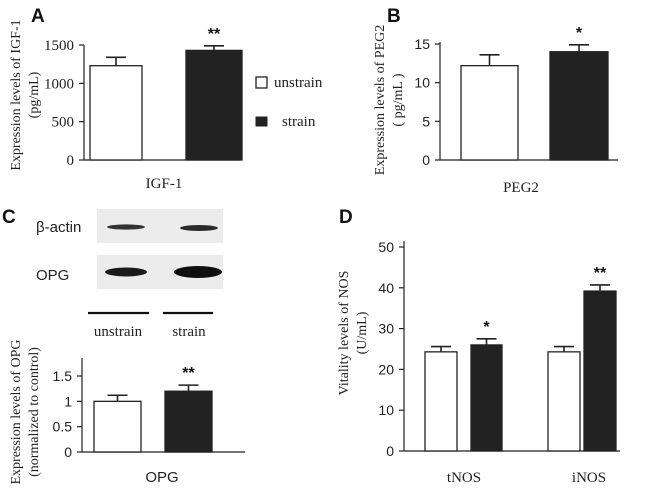 The height and width of the screenshot is (489, 650). I want to click on panel-d-tick-label: 30, so click(386, 329).